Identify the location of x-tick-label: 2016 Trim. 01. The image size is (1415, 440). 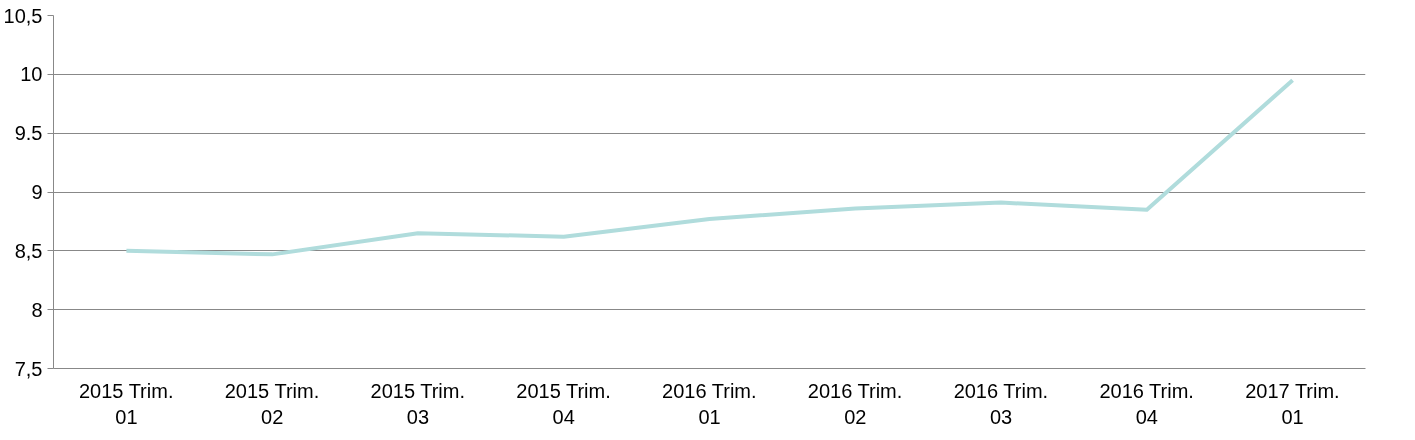
(709, 403).